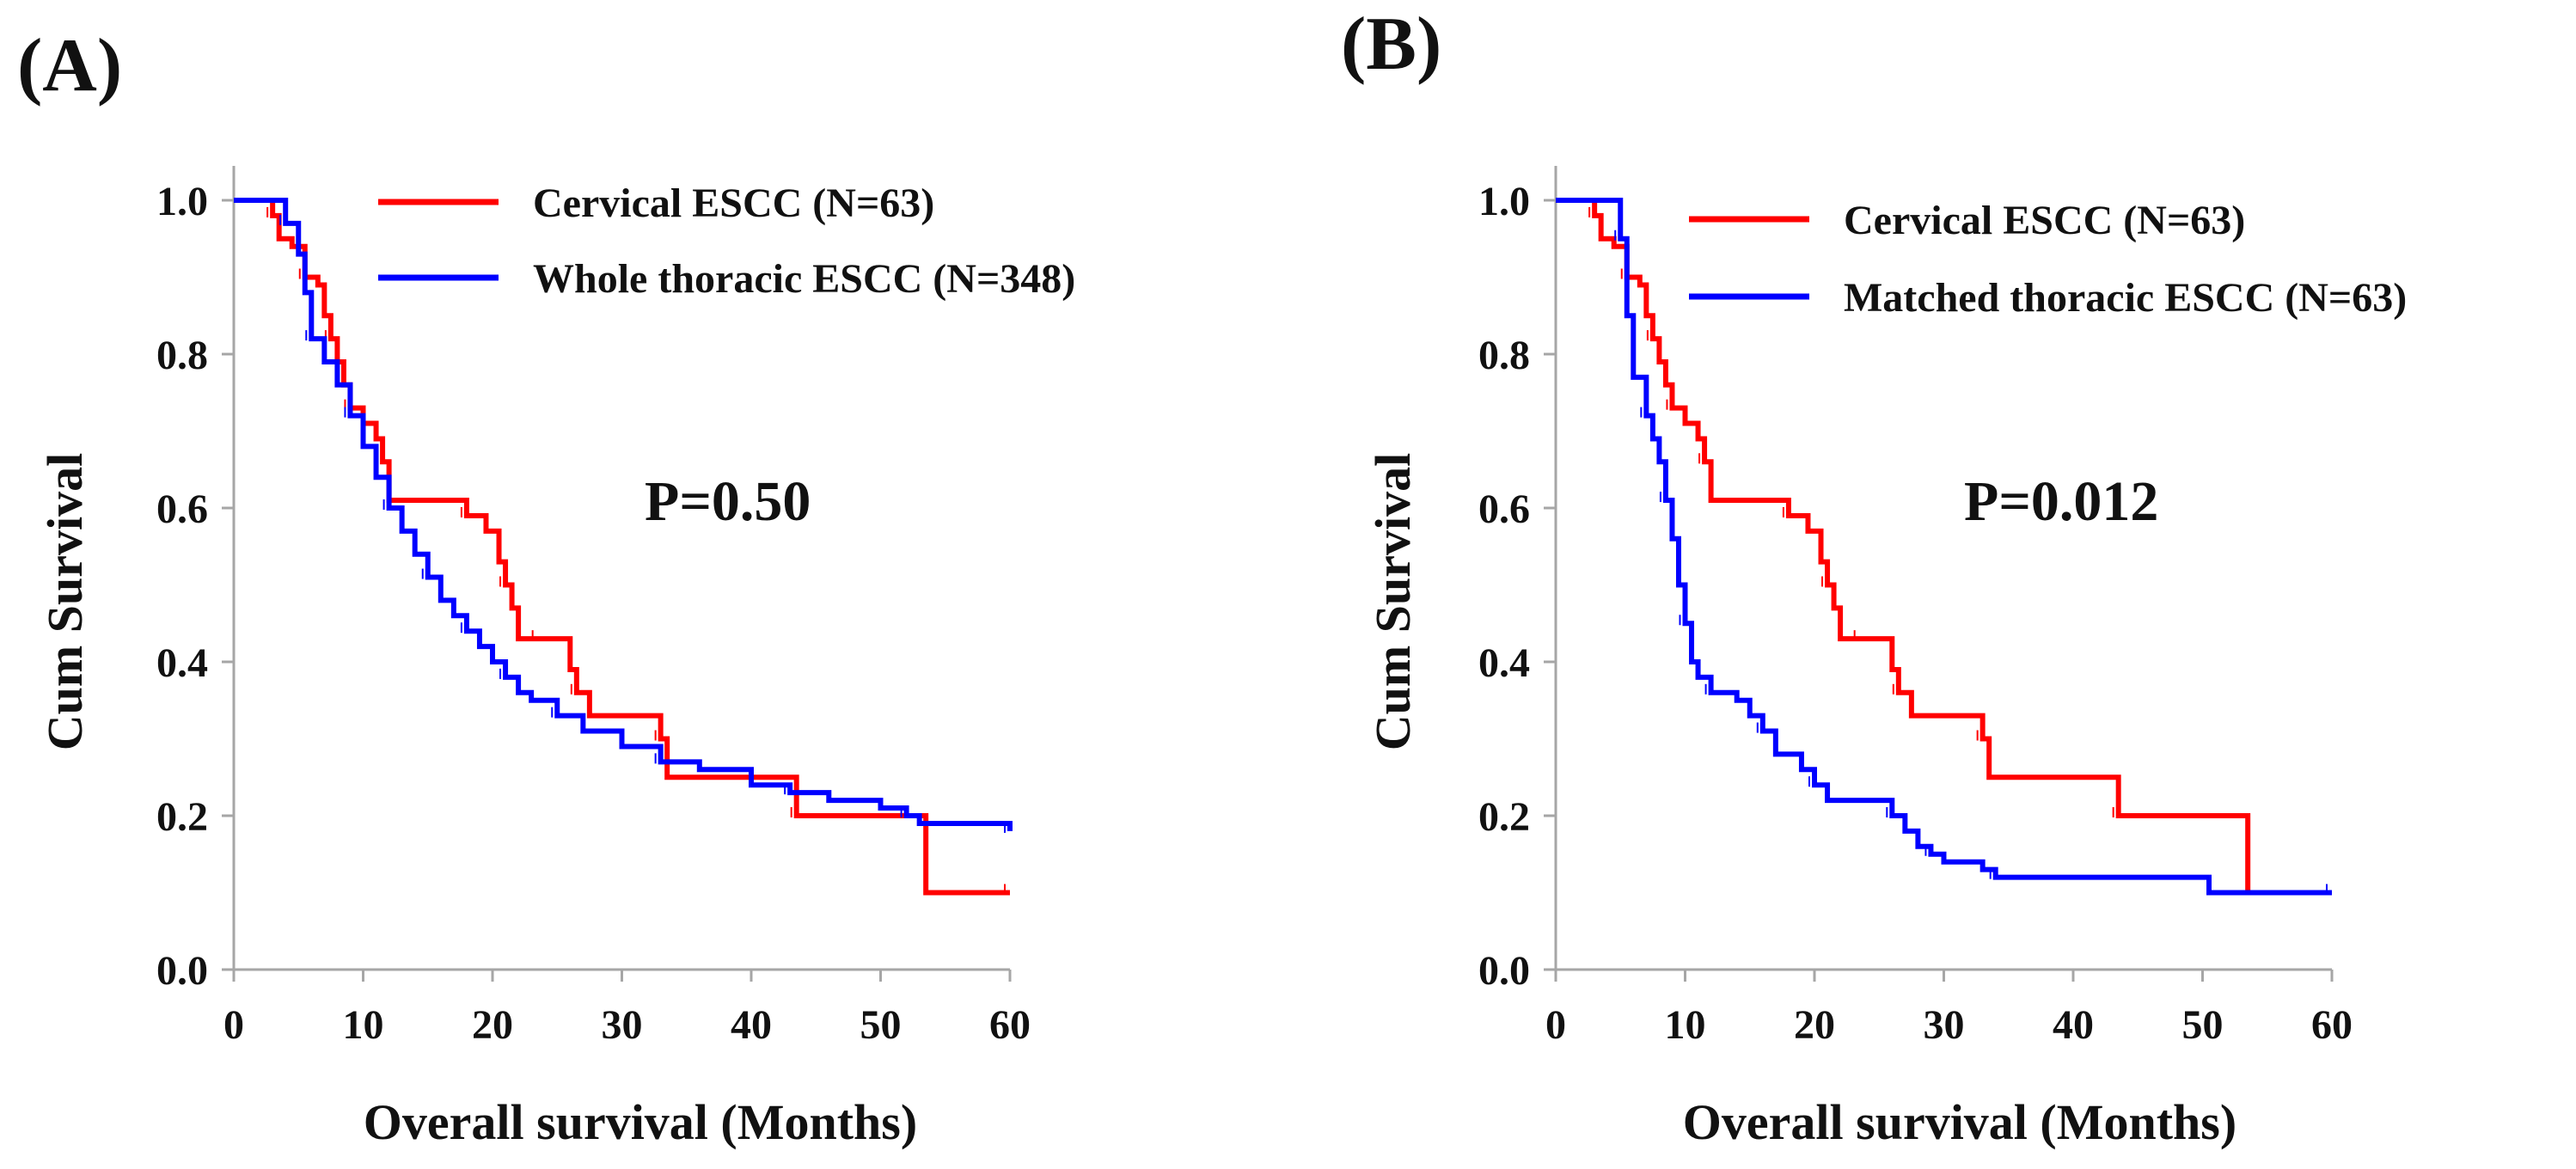  What do you see at coordinates (1391, 44) in the screenshot?
I see `panel-label: (B)` at bounding box center [1391, 44].